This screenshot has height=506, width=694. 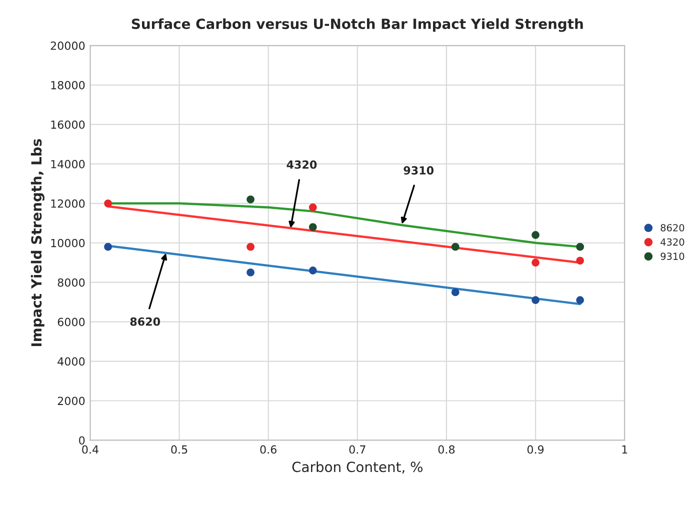 What do you see at coordinates (37, 242) in the screenshot?
I see `y-axis-title: Impact Yield Strength, Lbs` at bounding box center [37, 242].